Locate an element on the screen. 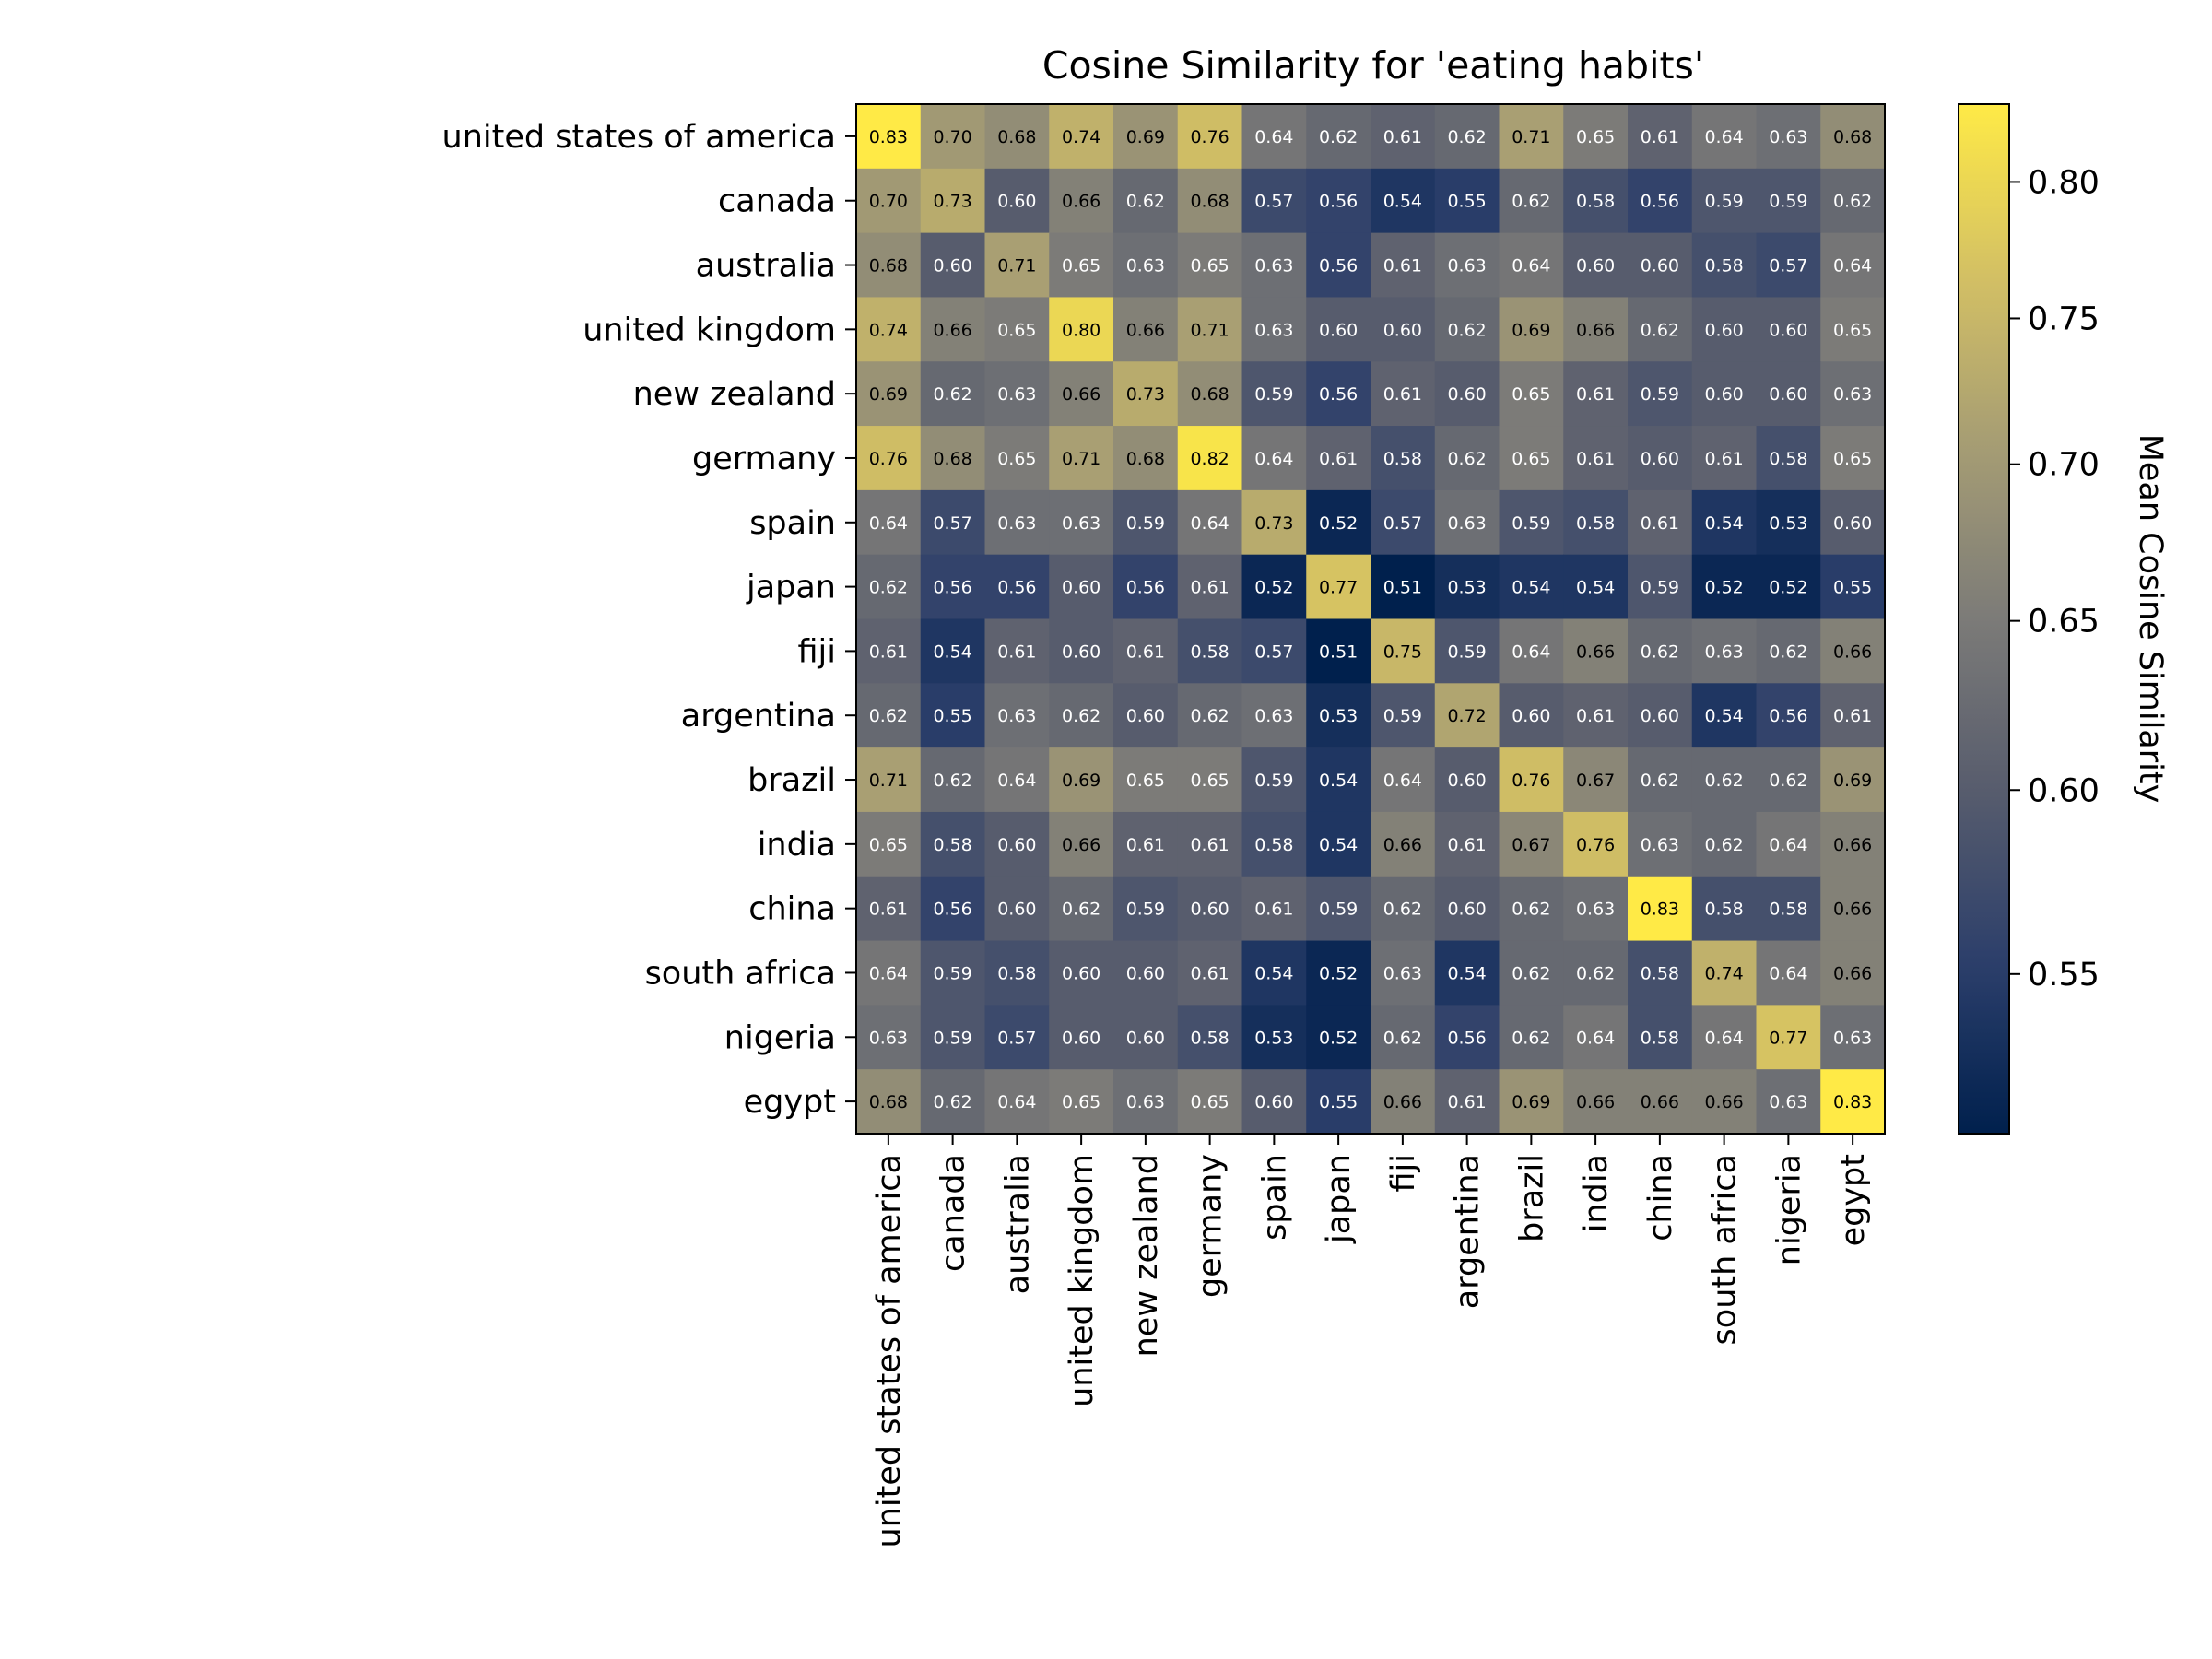  cell-value-label: 0.73 is located at coordinates (1145, 394).